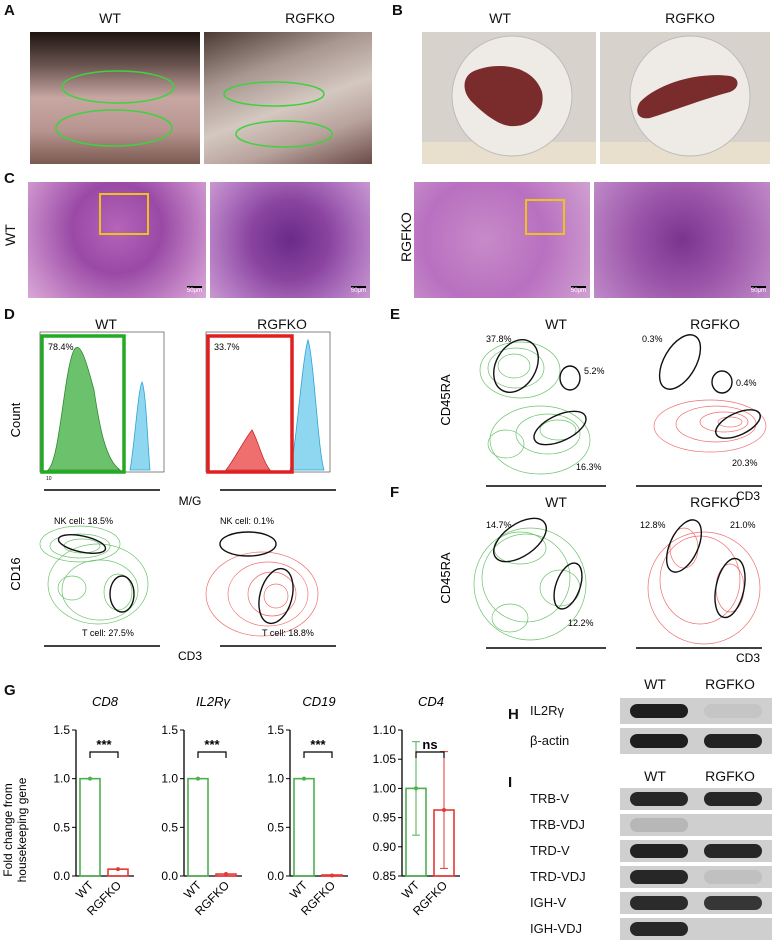 The image size is (772, 946). Describe the element at coordinates (548, 902) in the screenshot. I see `i-blot-row-label-4: IGH-V` at that location.